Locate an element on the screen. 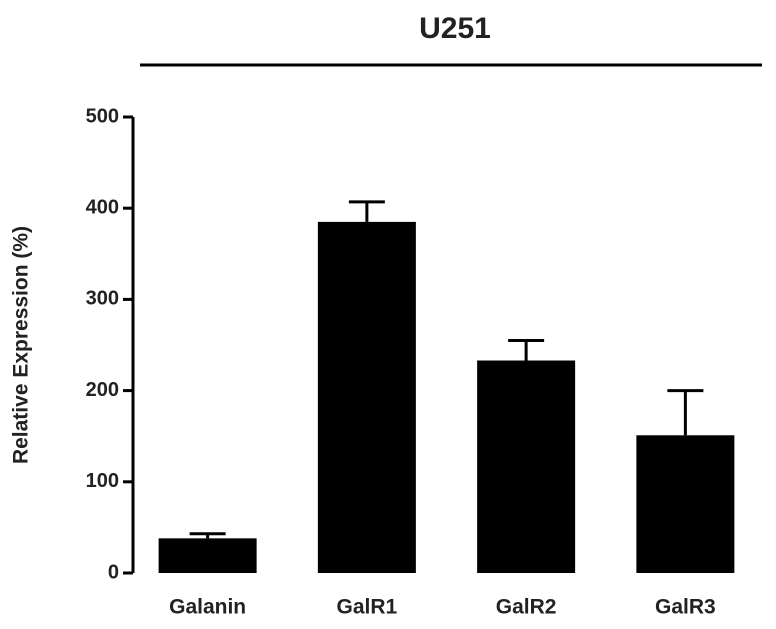 This screenshot has height=629, width=776. chart-title: U251 is located at coordinates (455, 28).